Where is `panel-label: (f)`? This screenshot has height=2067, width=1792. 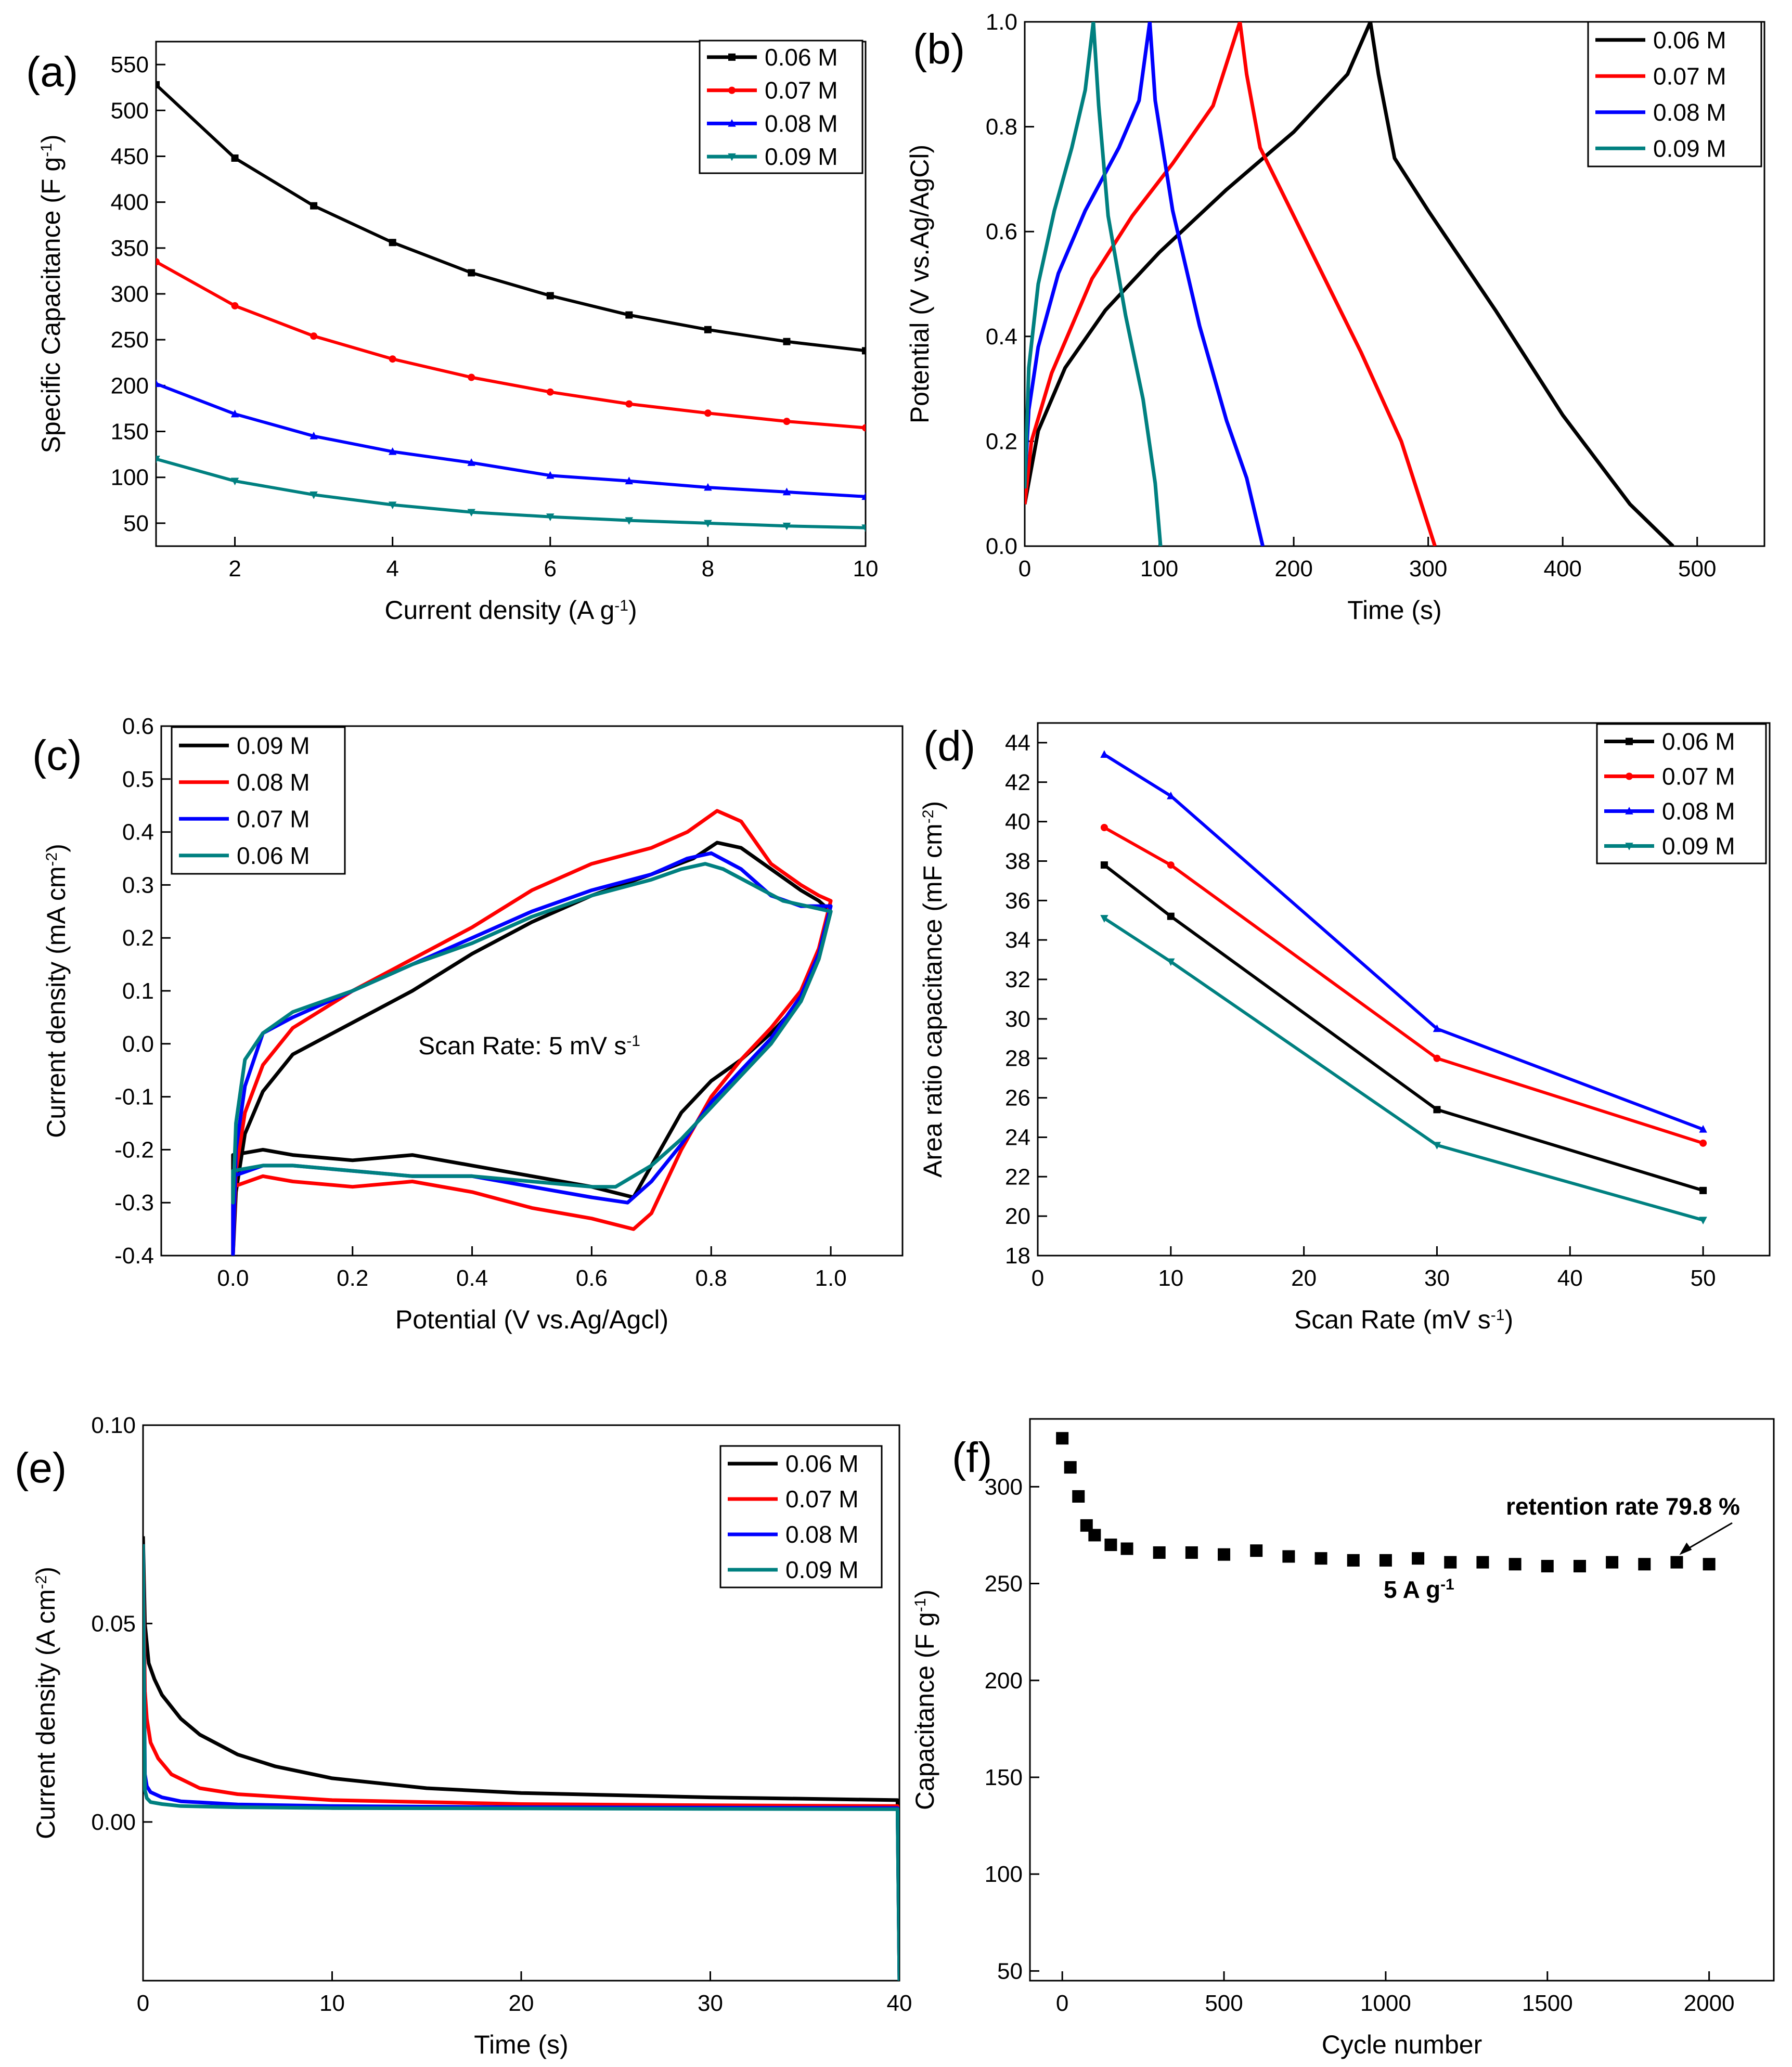
panel-label: (f) is located at coordinates (972, 1457).